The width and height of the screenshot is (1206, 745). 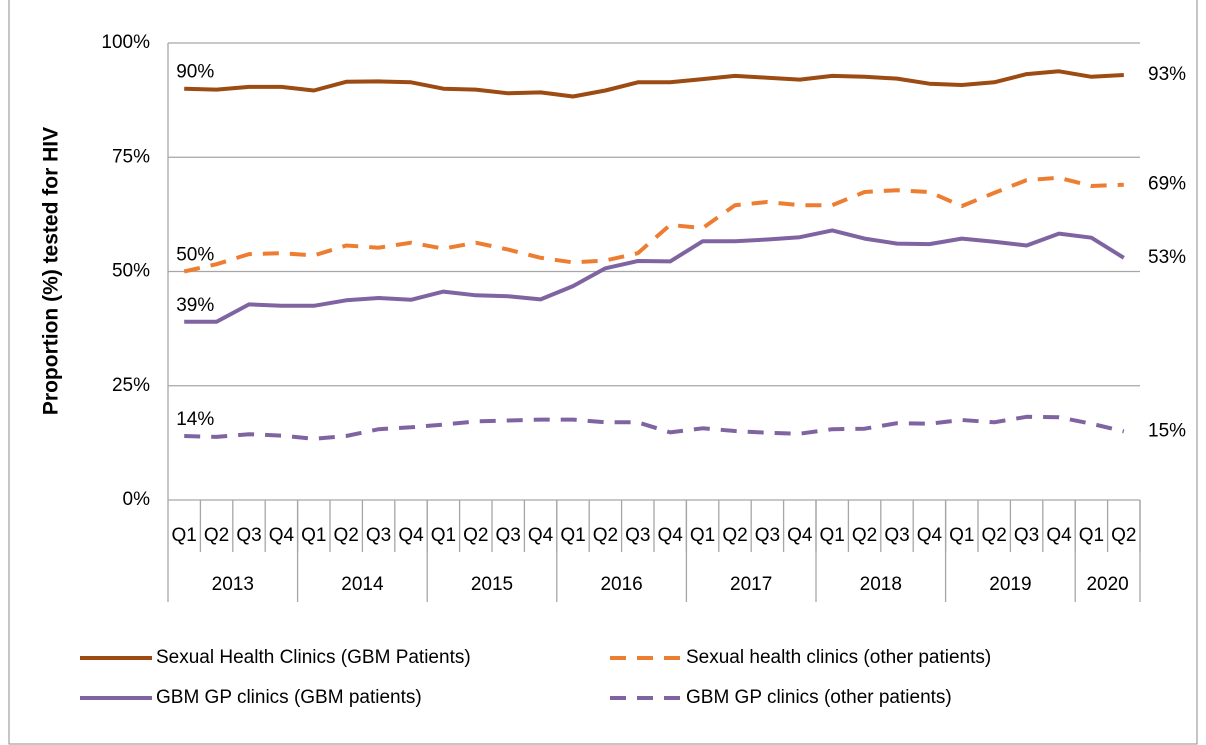 What do you see at coordinates (195, 255) in the screenshot?
I see `data-label: 50%` at bounding box center [195, 255].